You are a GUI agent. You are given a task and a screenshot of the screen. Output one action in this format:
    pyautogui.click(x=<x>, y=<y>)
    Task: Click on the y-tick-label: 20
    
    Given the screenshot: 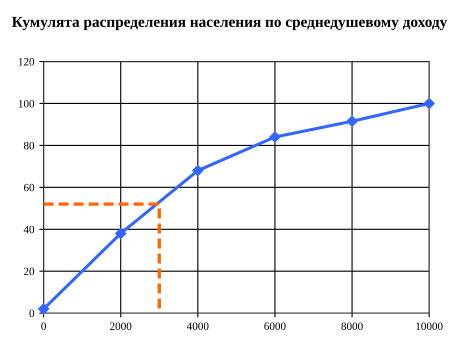 What is the action you would take?
    pyautogui.click(x=29, y=272)
    